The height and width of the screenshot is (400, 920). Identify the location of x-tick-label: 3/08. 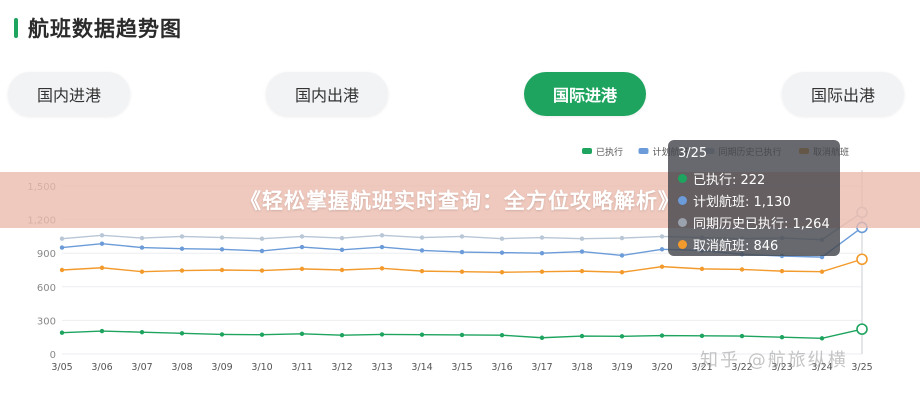
(181, 367).